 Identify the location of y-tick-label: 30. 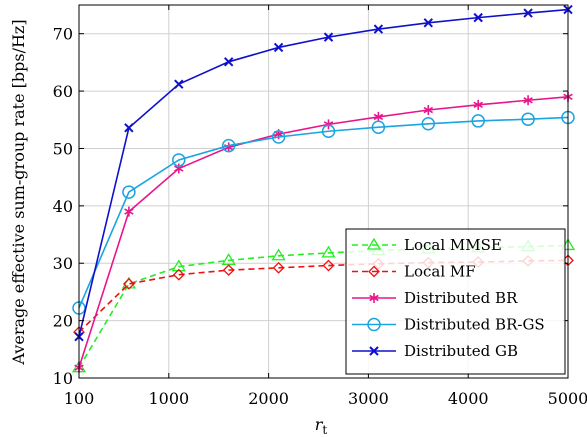
(63, 263).